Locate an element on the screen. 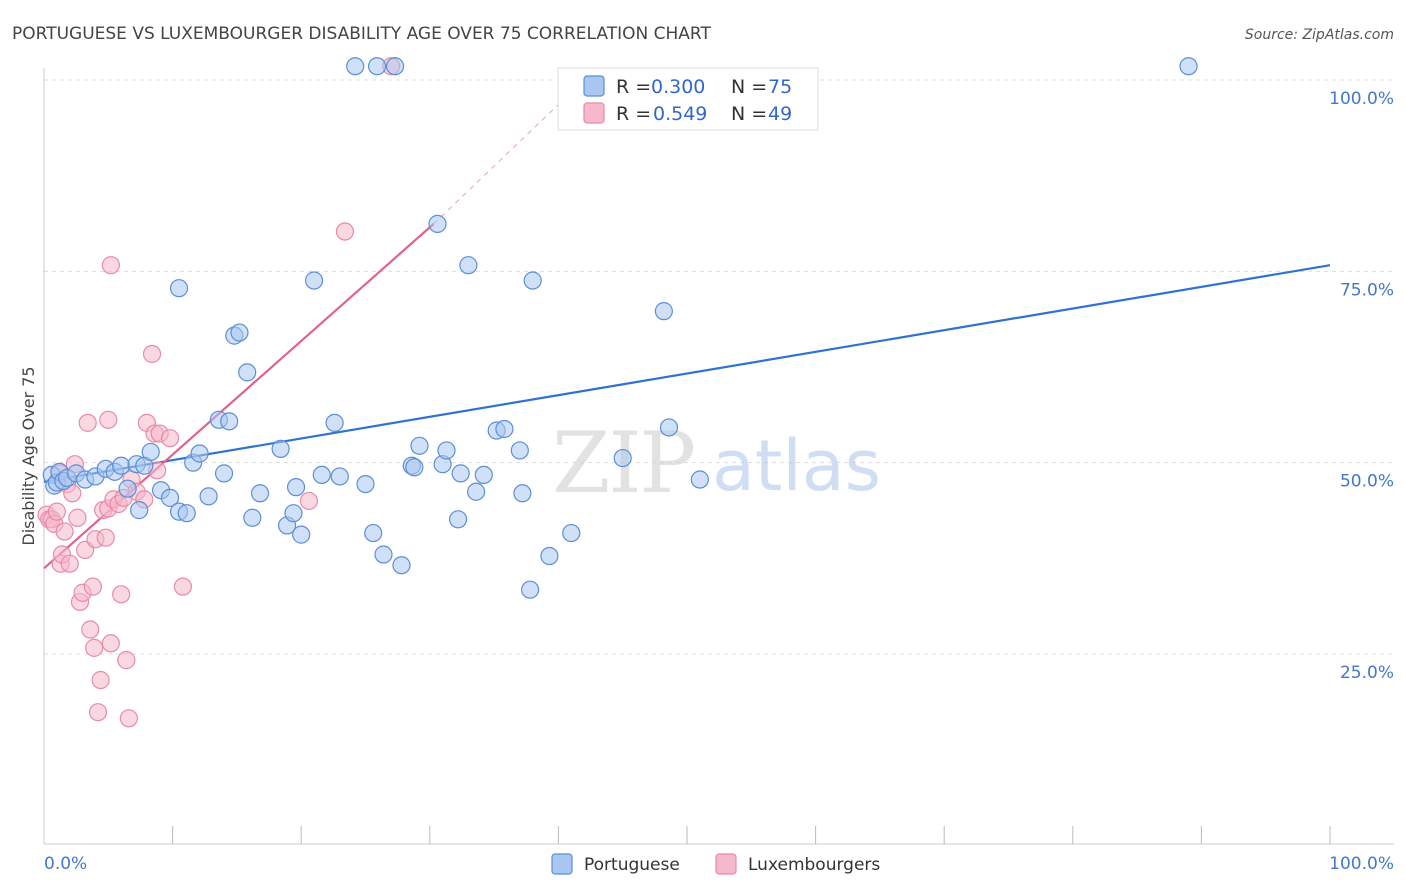 This screenshot has height=892, width=1406. y-tick-label: 50.0% is located at coordinates (1367, 482).